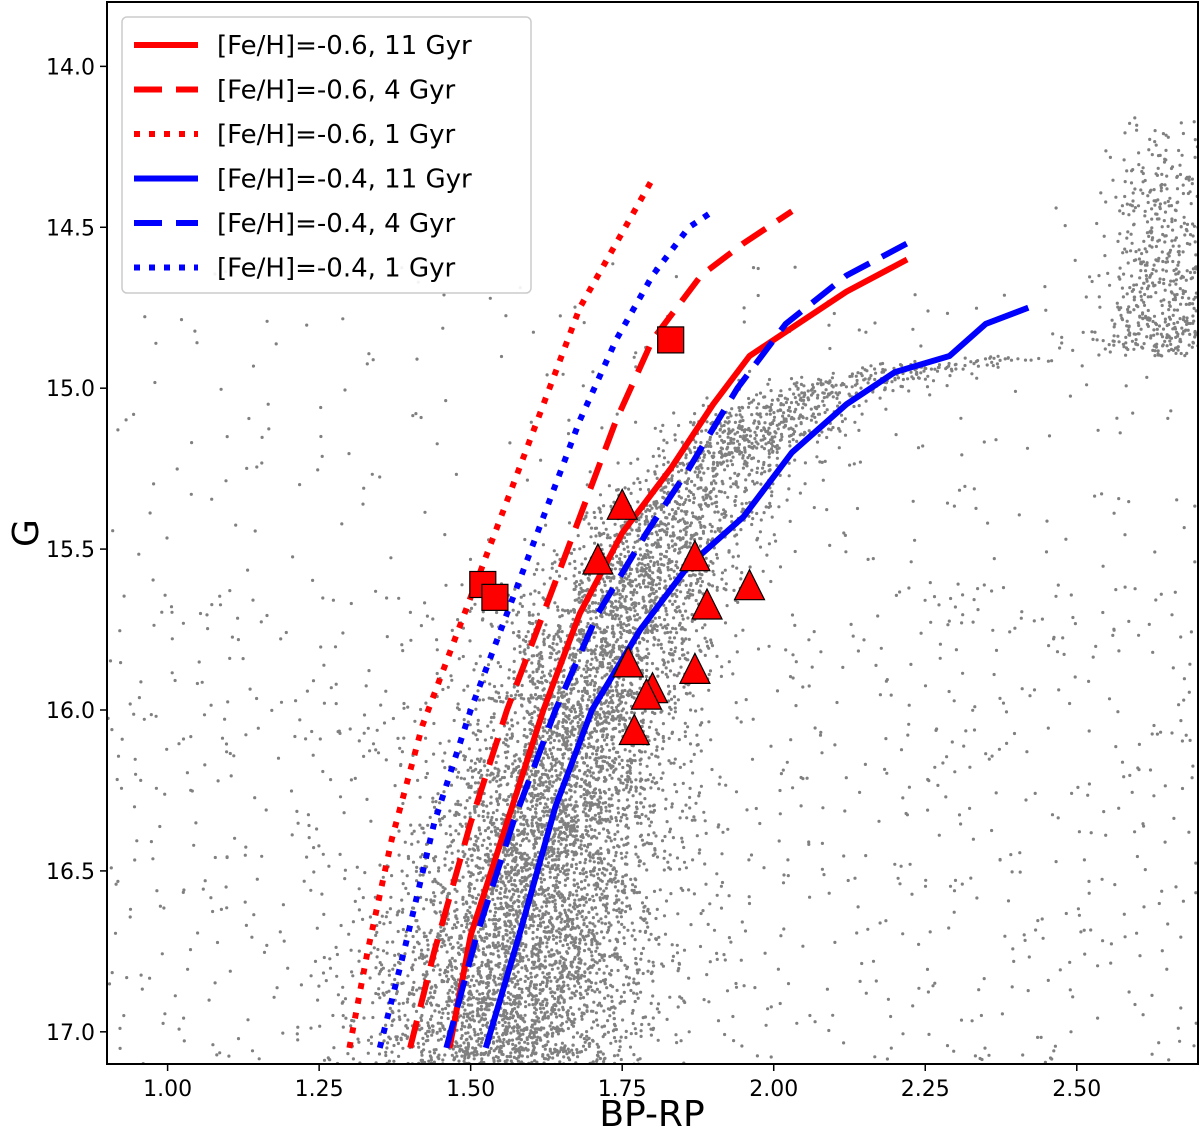 This screenshot has height=1134, width=1200. Describe the element at coordinates (336, 224) in the screenshot. I see `legend-label-5: [Fe/H]=-0.4, 4 Gyr` at that location.